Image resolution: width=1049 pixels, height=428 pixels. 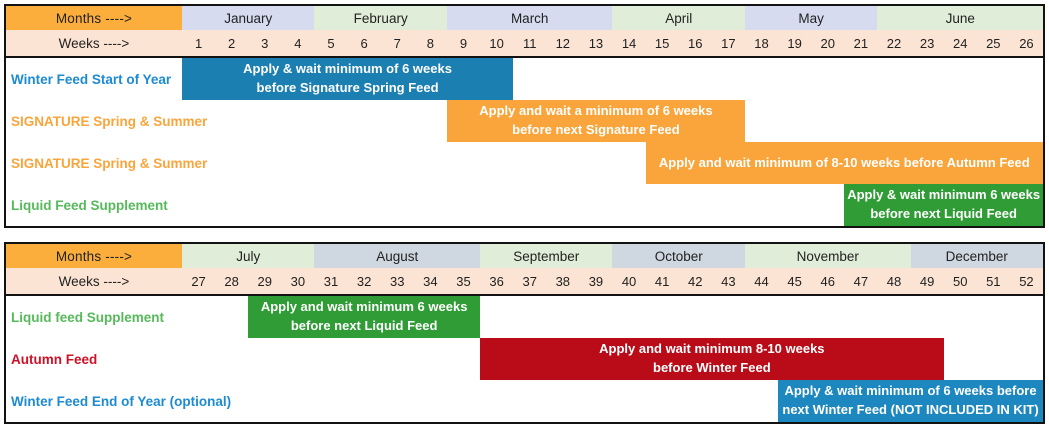 What do you see at coordinates (960, 18) in the screenshot?
I see `month-cell-june: June` at bounding box center [960, 18].